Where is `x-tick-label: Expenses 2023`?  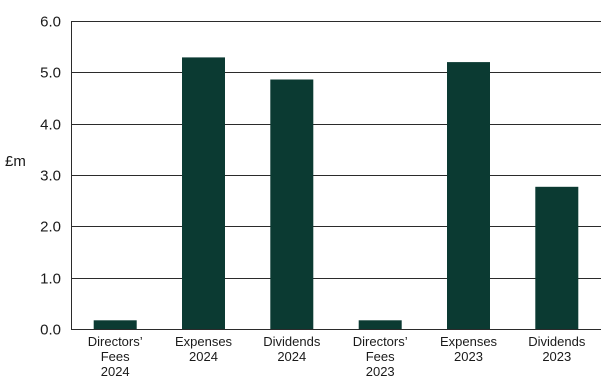 x-tick-label: Expenses 2023 is located at coordinates (469, 349).